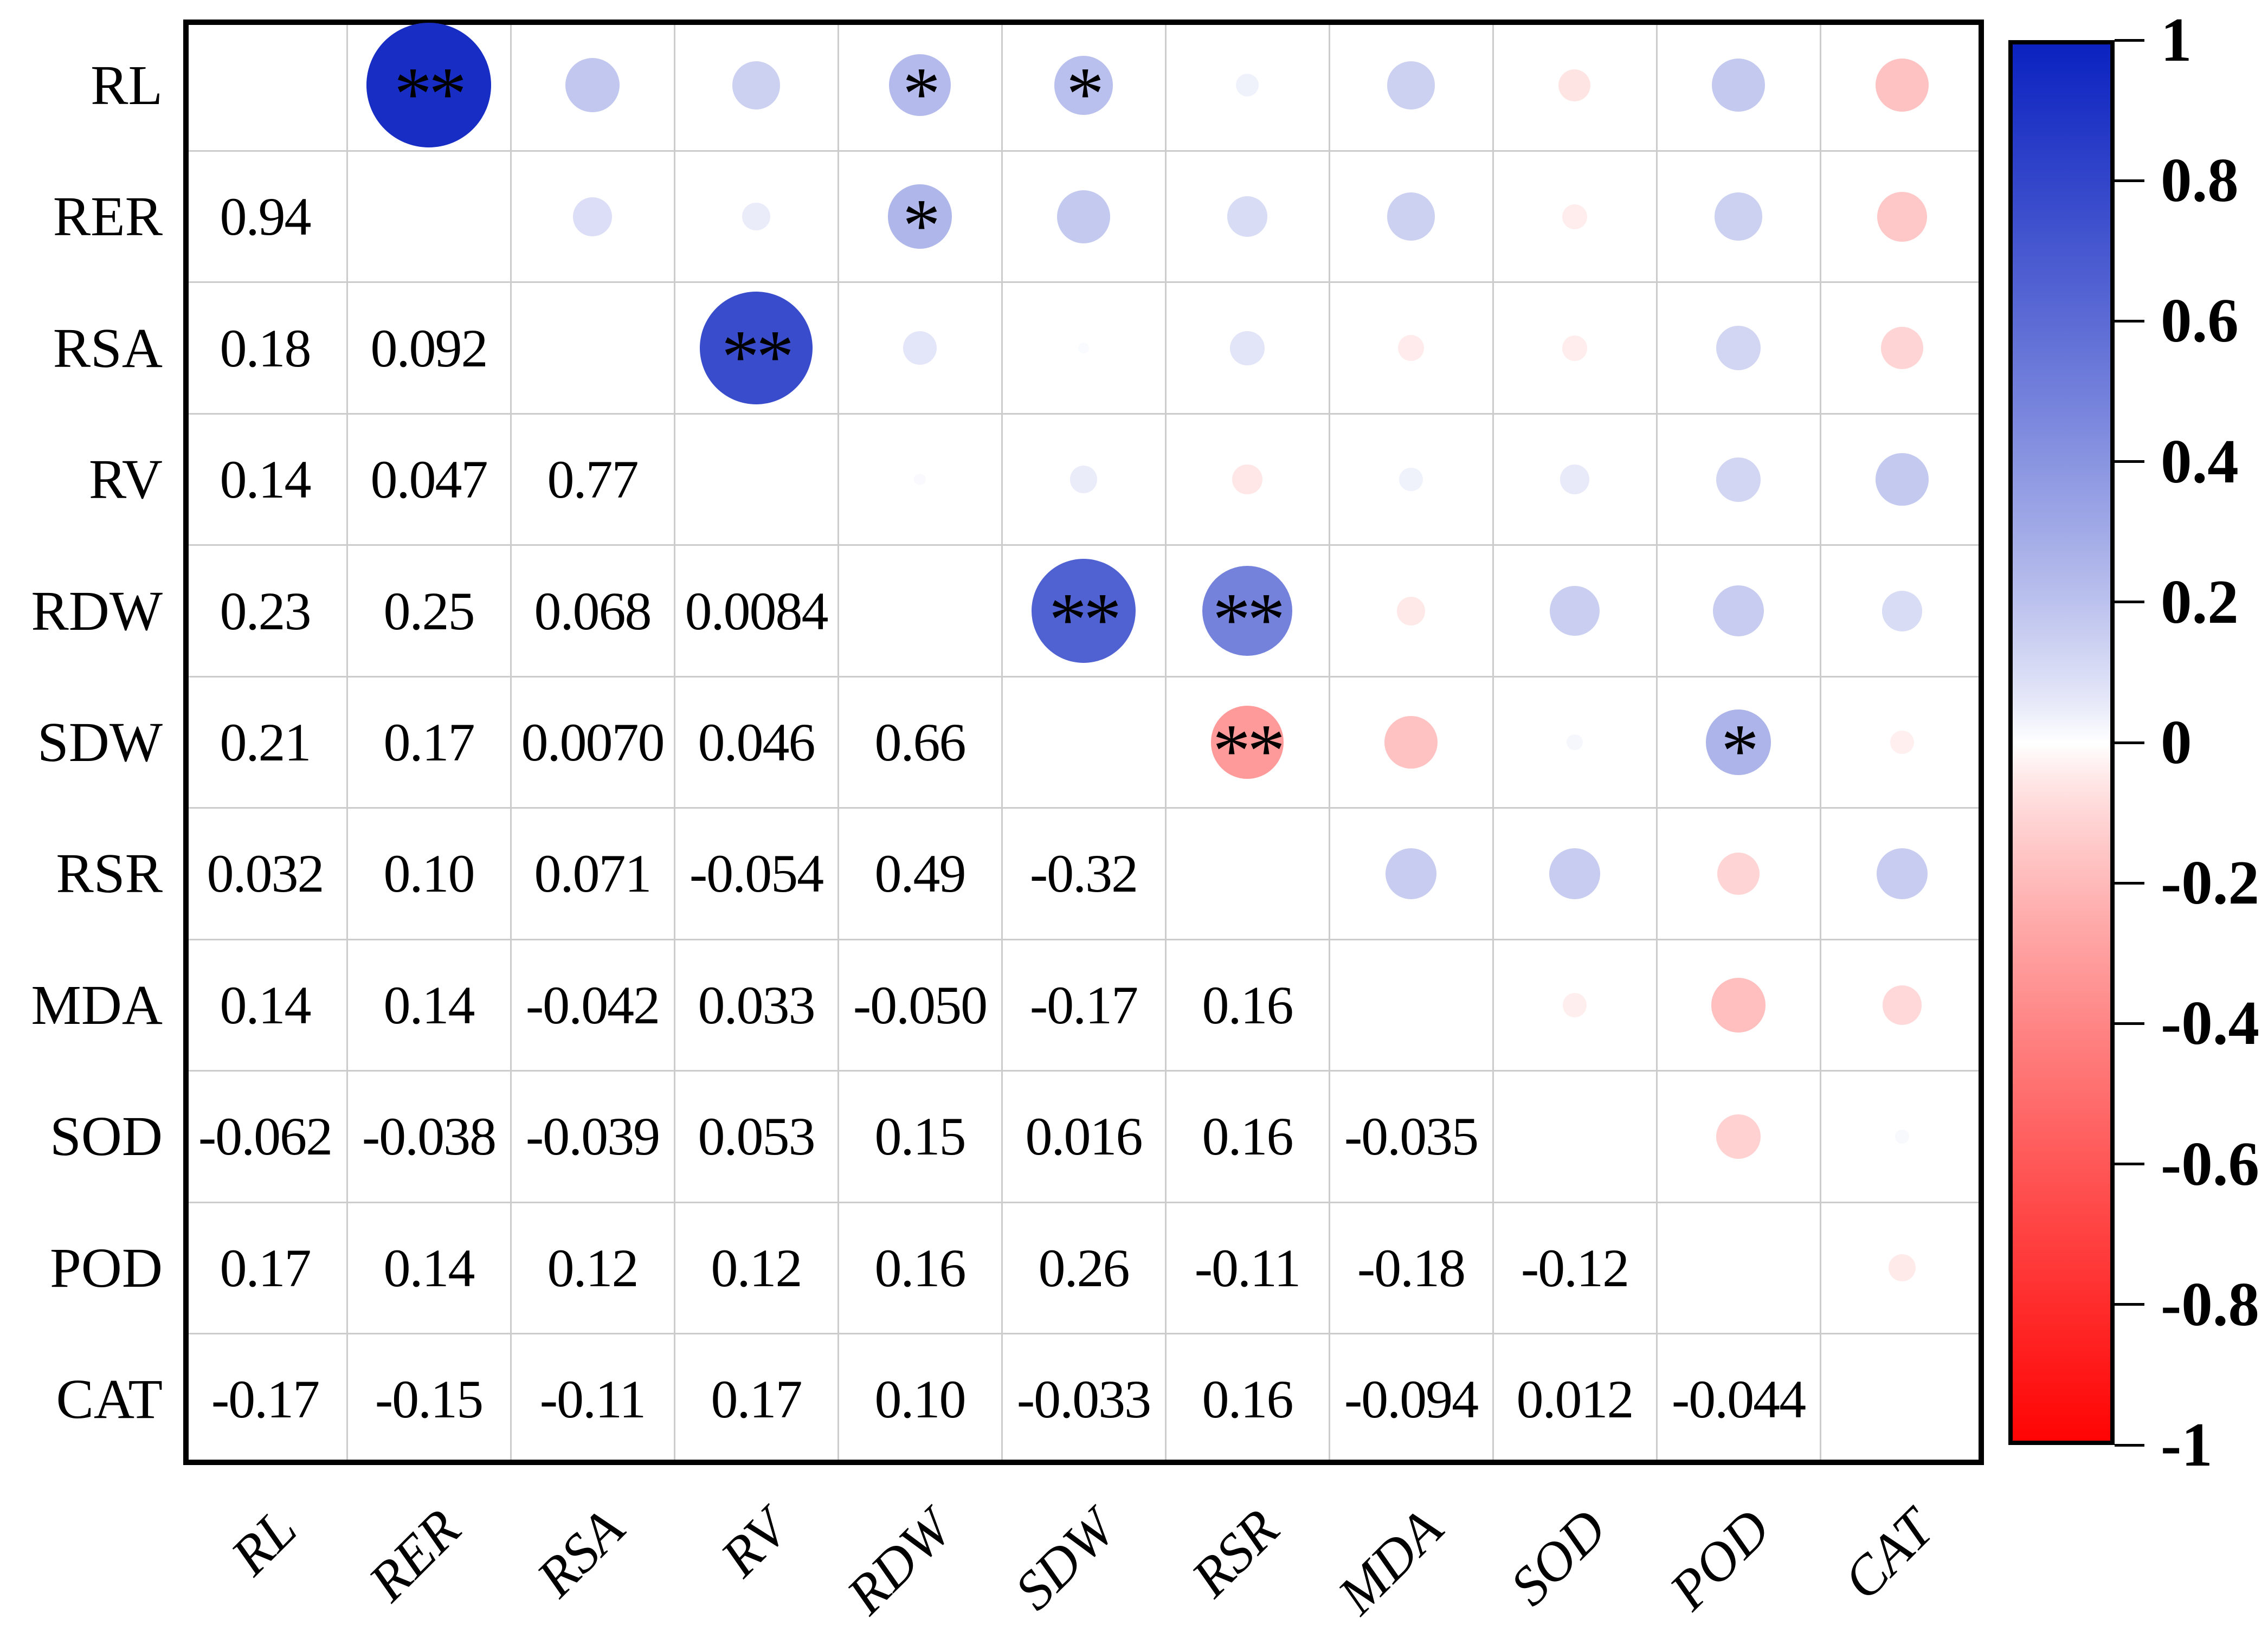 This screenshot has width=2268, height=1632. I want to click on corr-circle-RER-RDW: *, so click(919, 223).